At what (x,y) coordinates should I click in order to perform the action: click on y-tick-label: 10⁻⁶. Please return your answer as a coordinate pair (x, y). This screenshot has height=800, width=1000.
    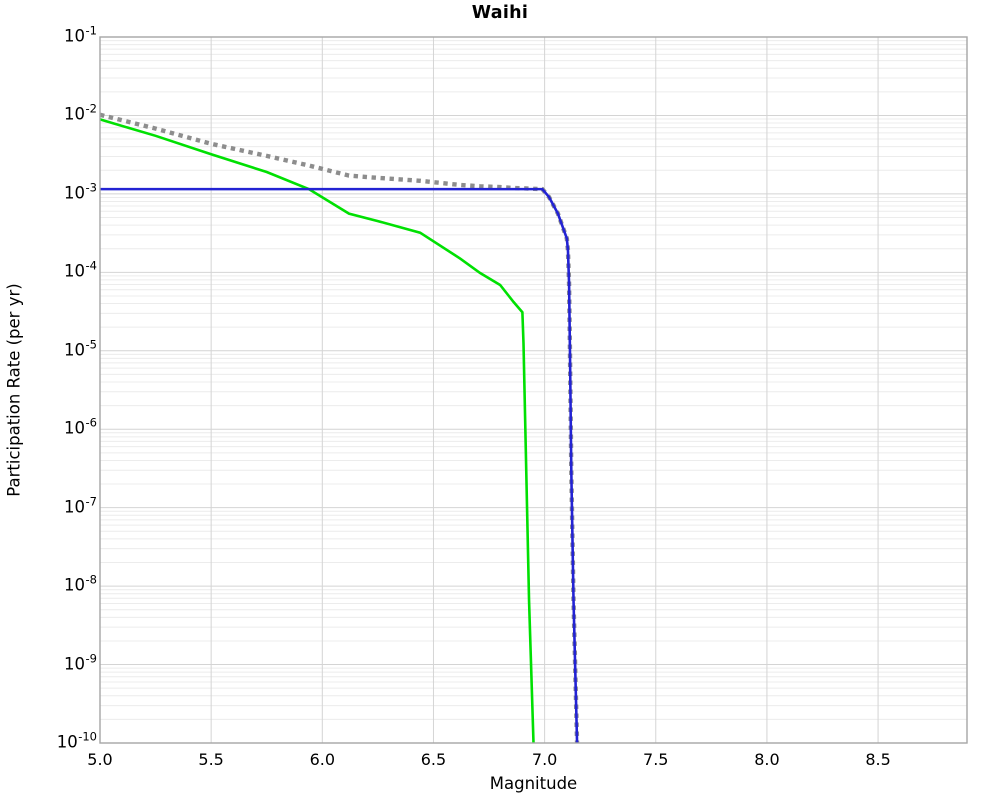
    Looking at the image, I should click on (80, 426).